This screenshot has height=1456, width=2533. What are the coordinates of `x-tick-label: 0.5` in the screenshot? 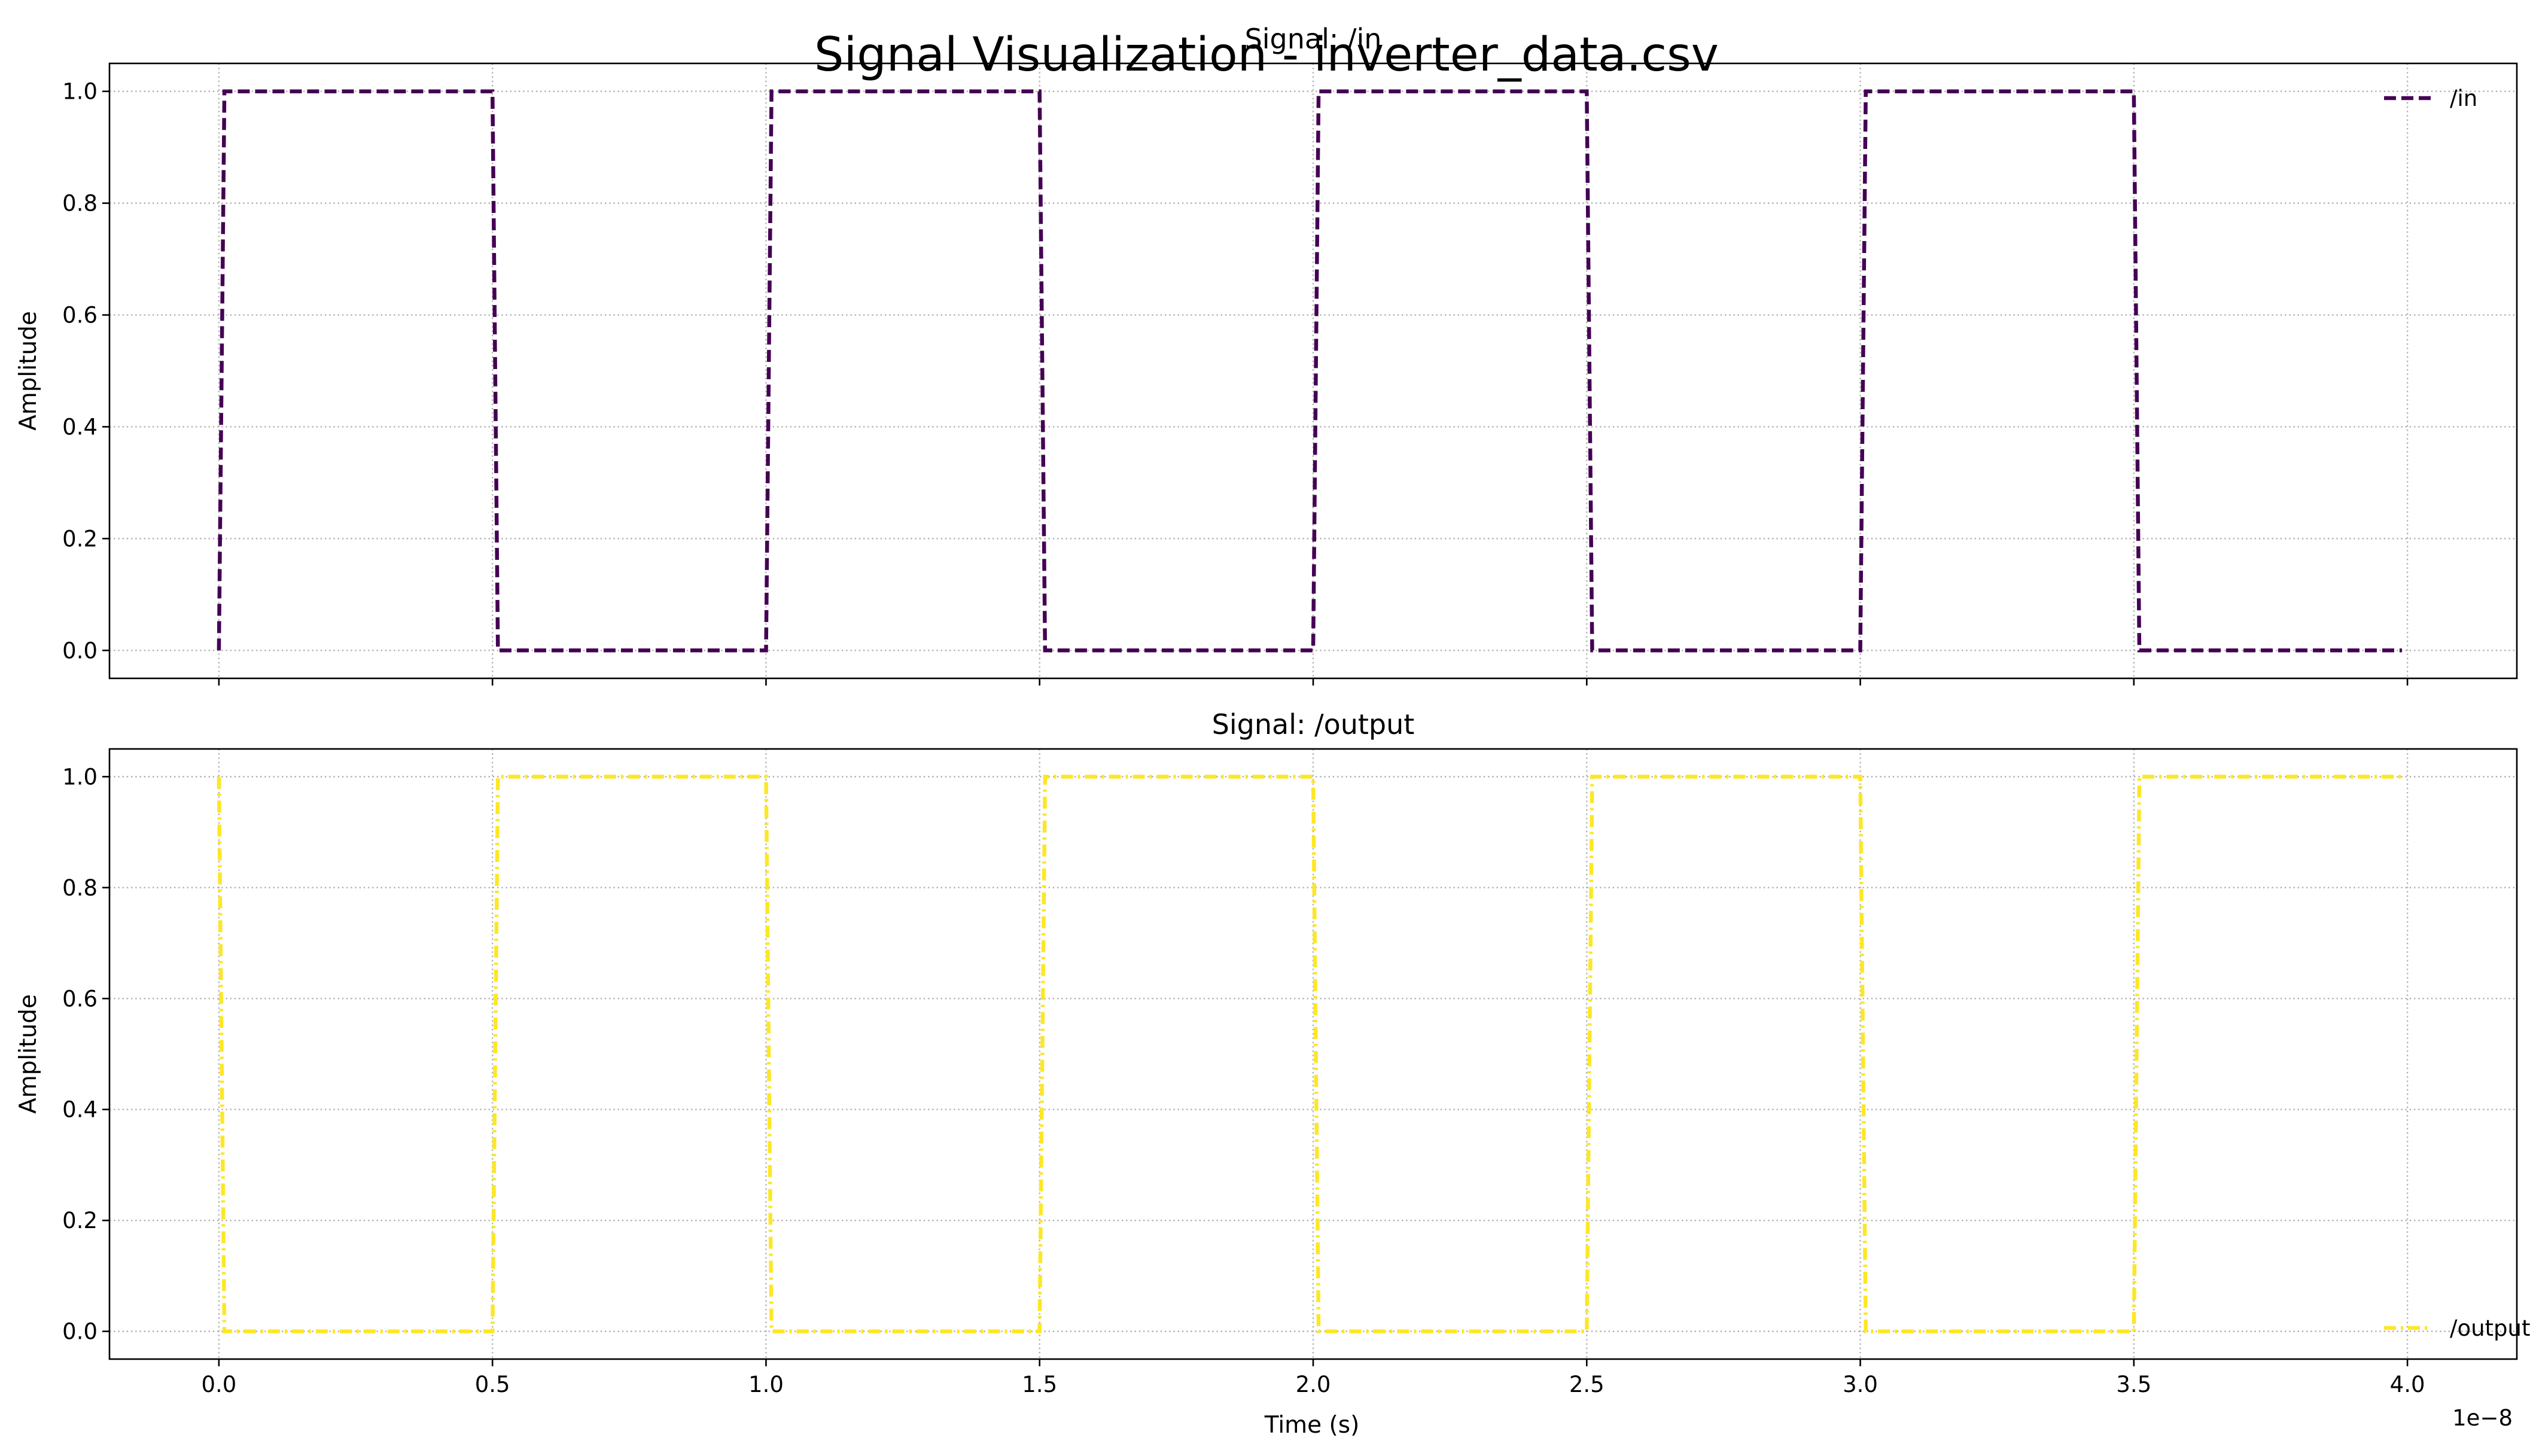 It's located at (492, 1384).